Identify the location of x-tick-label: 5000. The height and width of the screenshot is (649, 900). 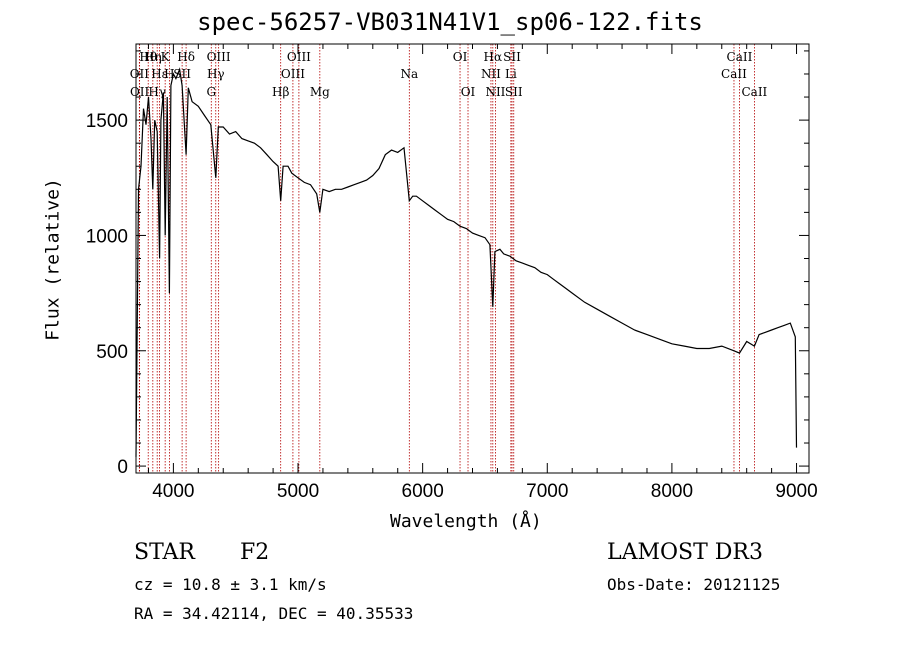
(298, 491).